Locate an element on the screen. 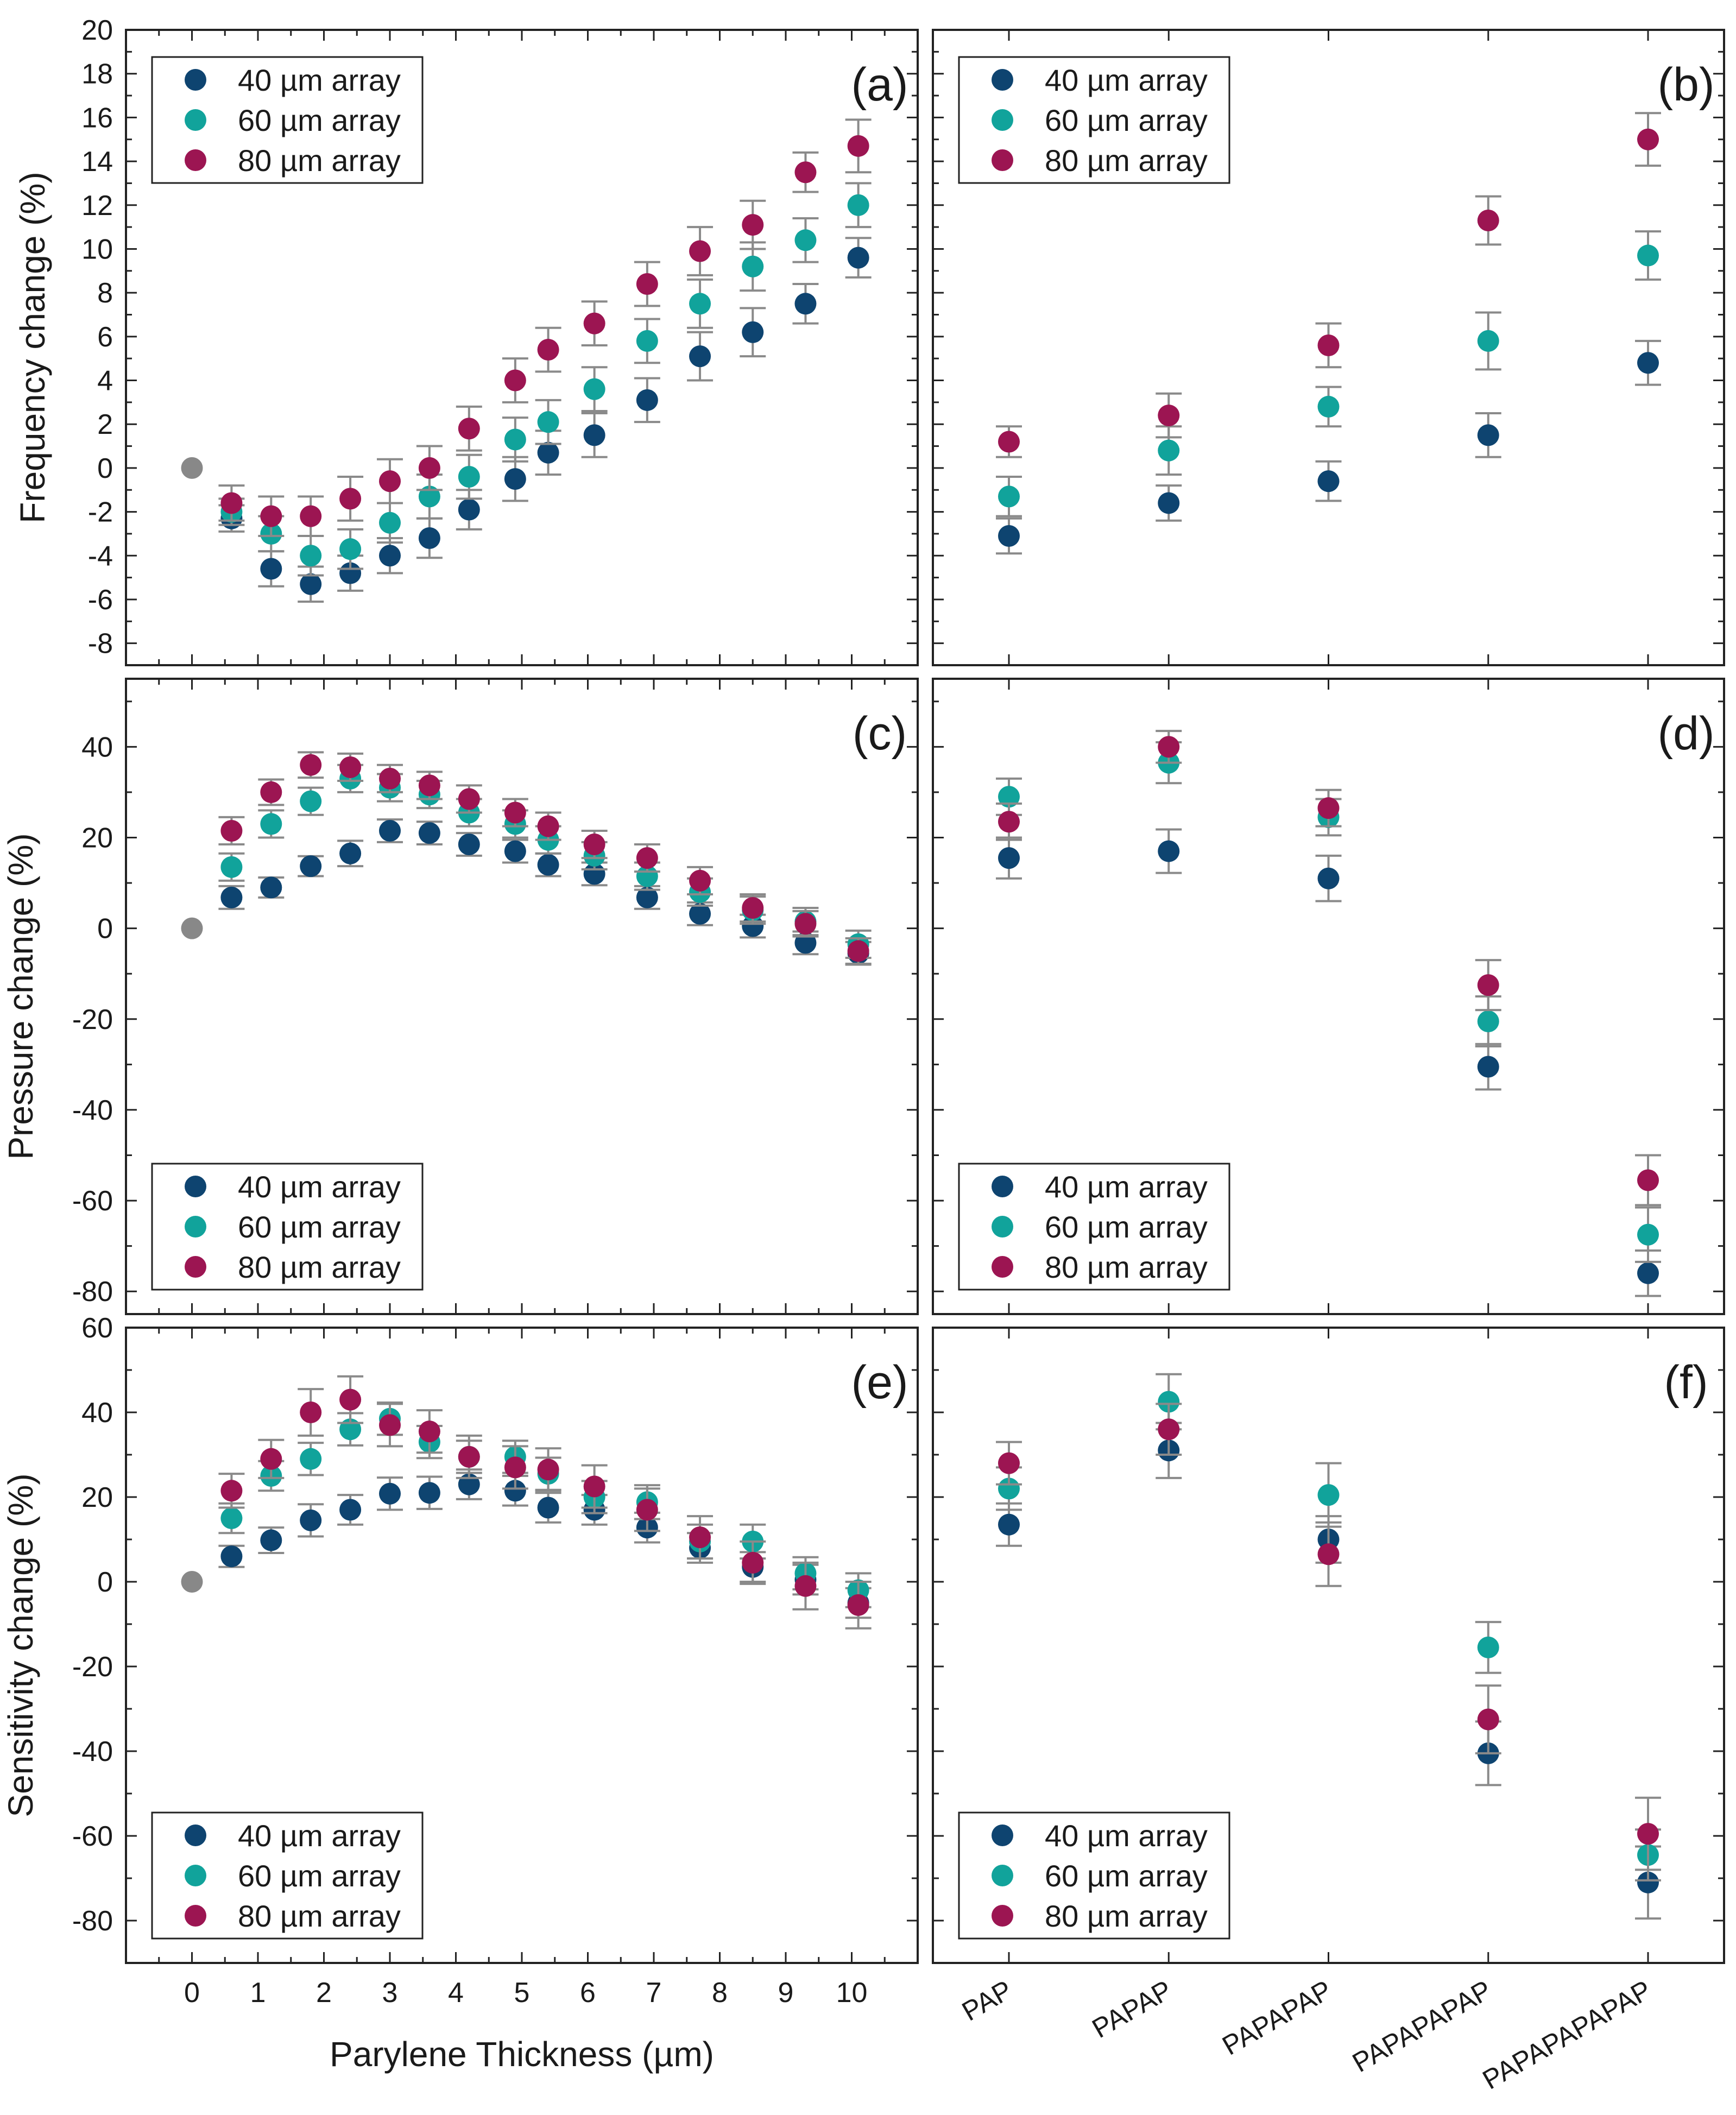  y-axis-title: Frequency change (%) is located at coordinates (32, 347).